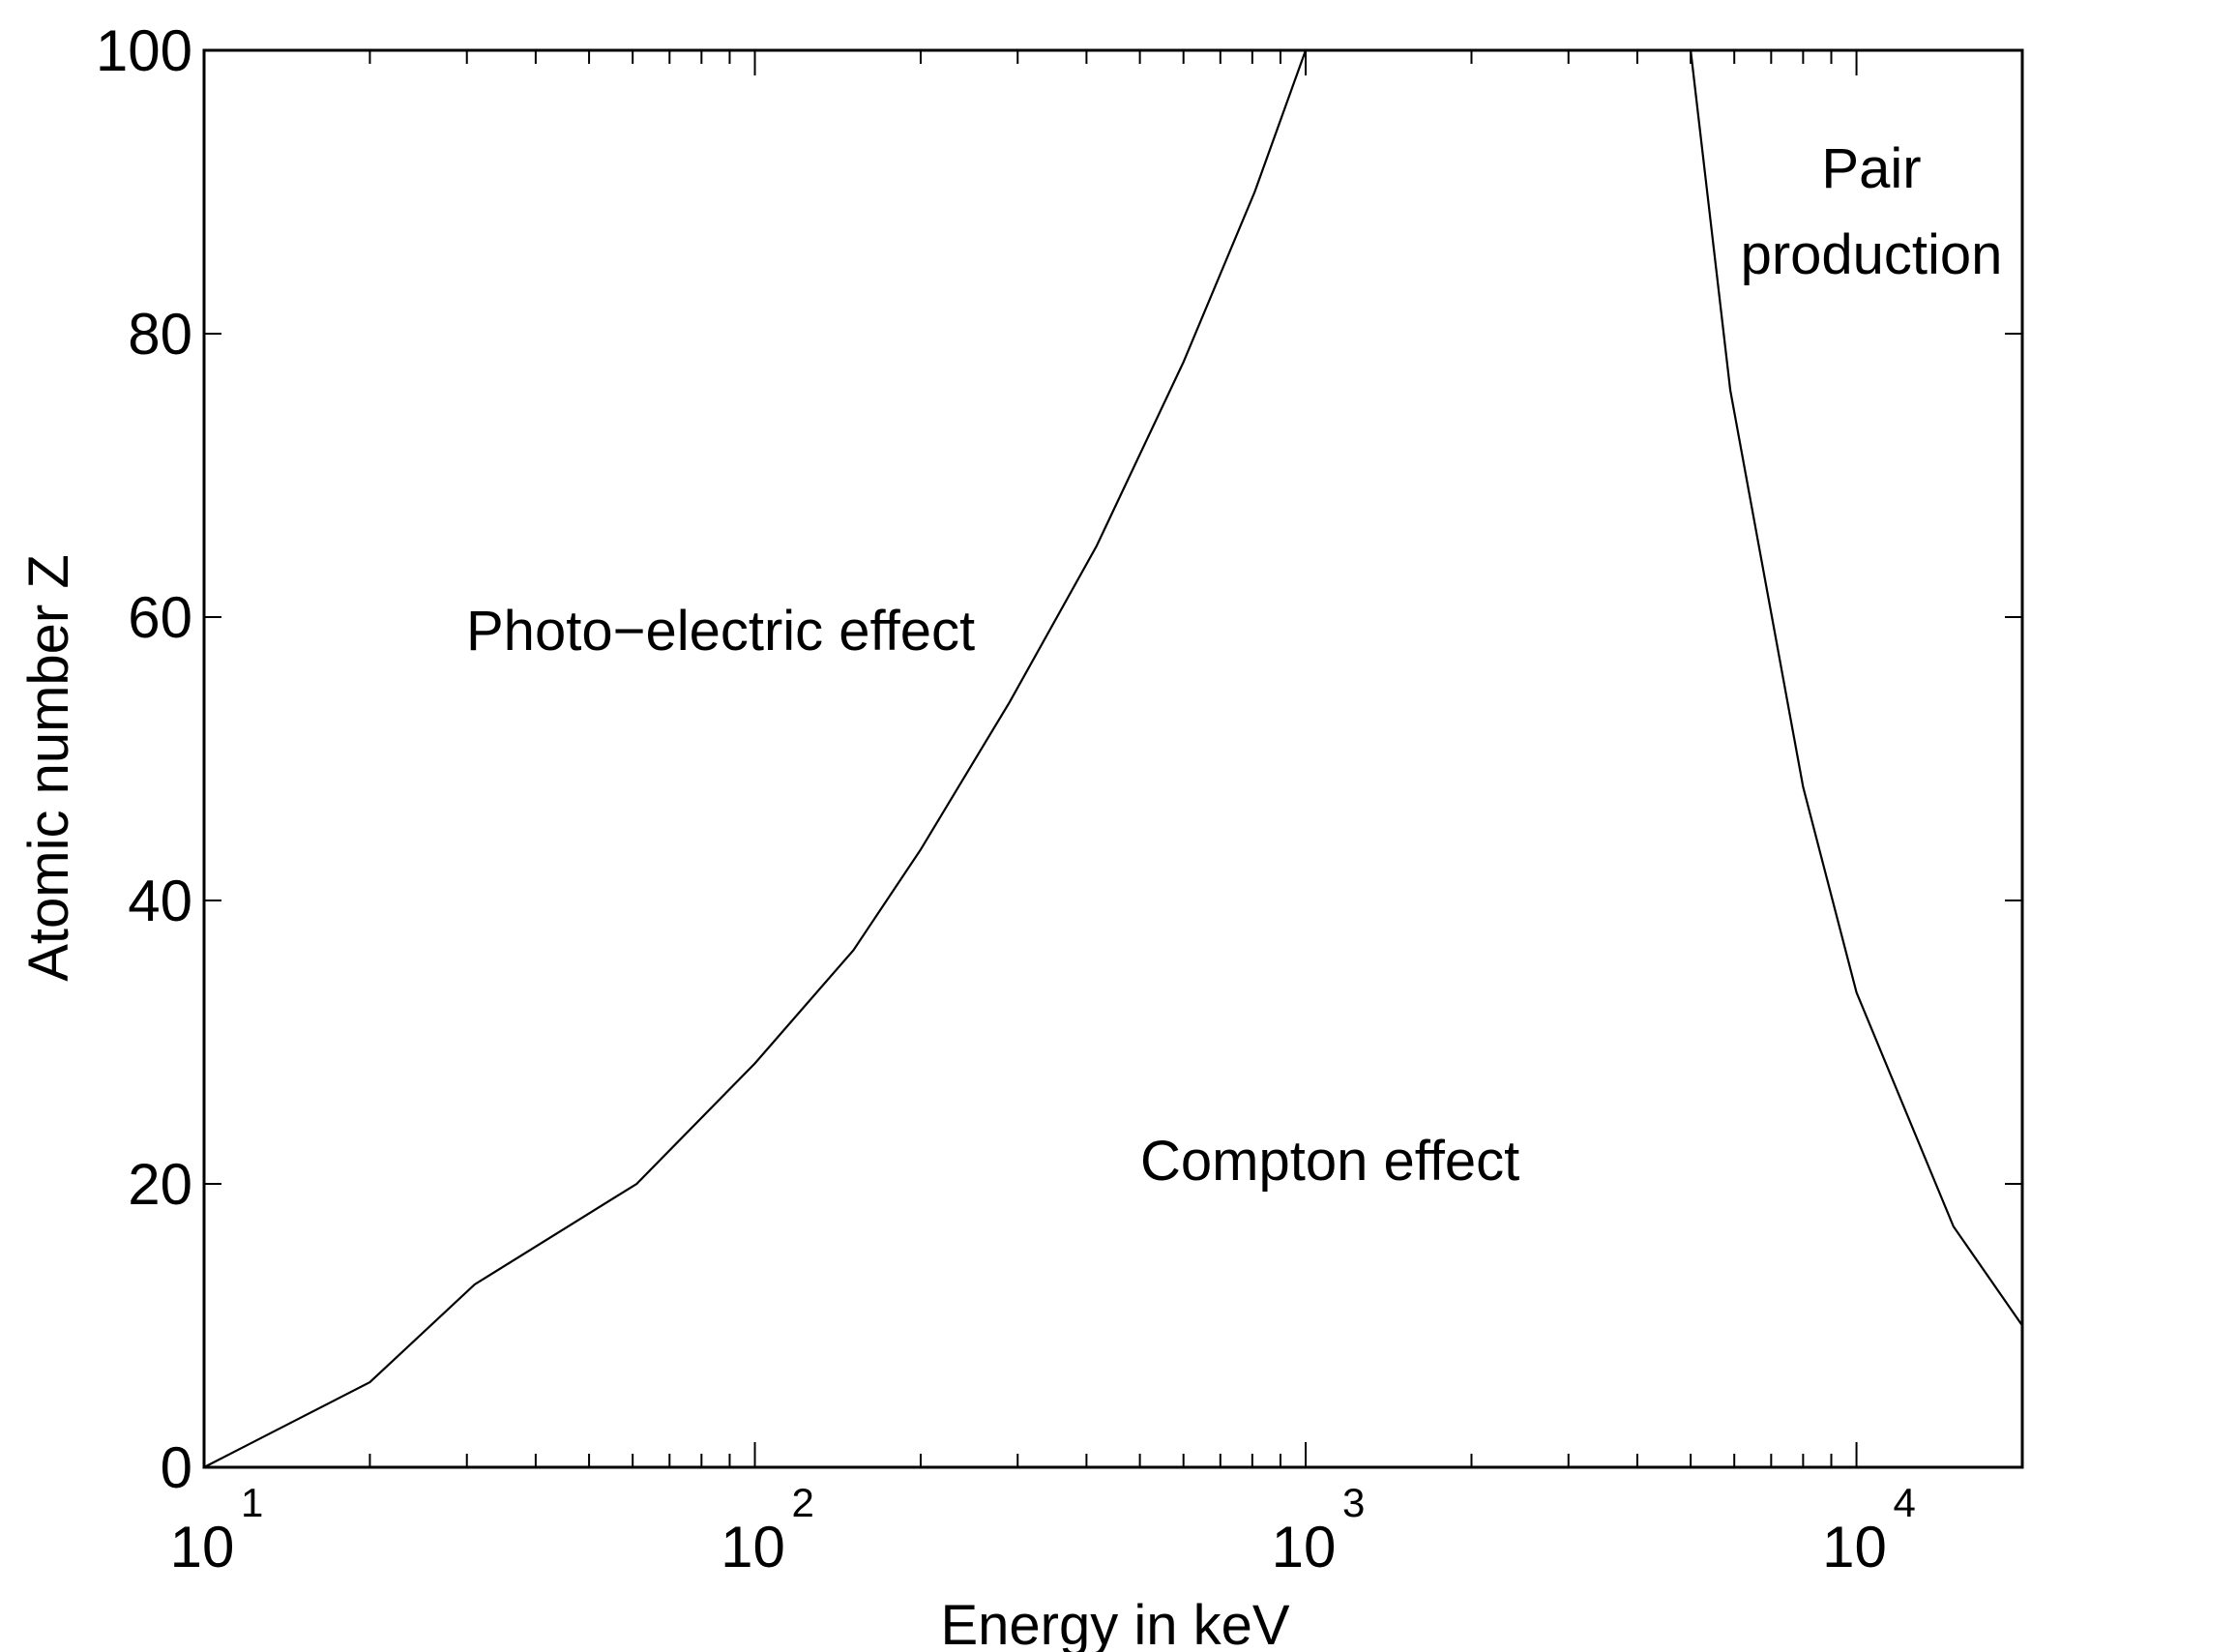  Describe the element at coordinates (48, 768) in the screenshot. I see `y-axis-title: Atomic number Z` at that location.